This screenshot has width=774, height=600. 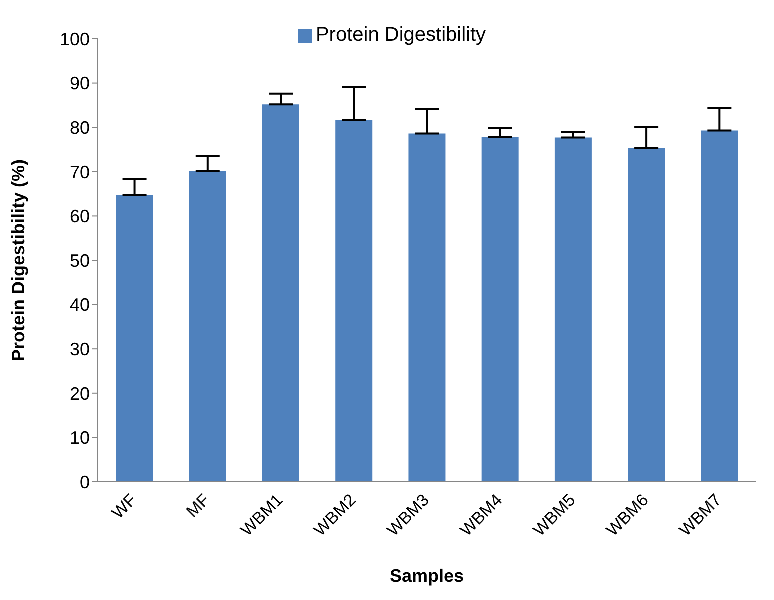 I want to click on y-tick-label: 10, so click(x=80, y=438).